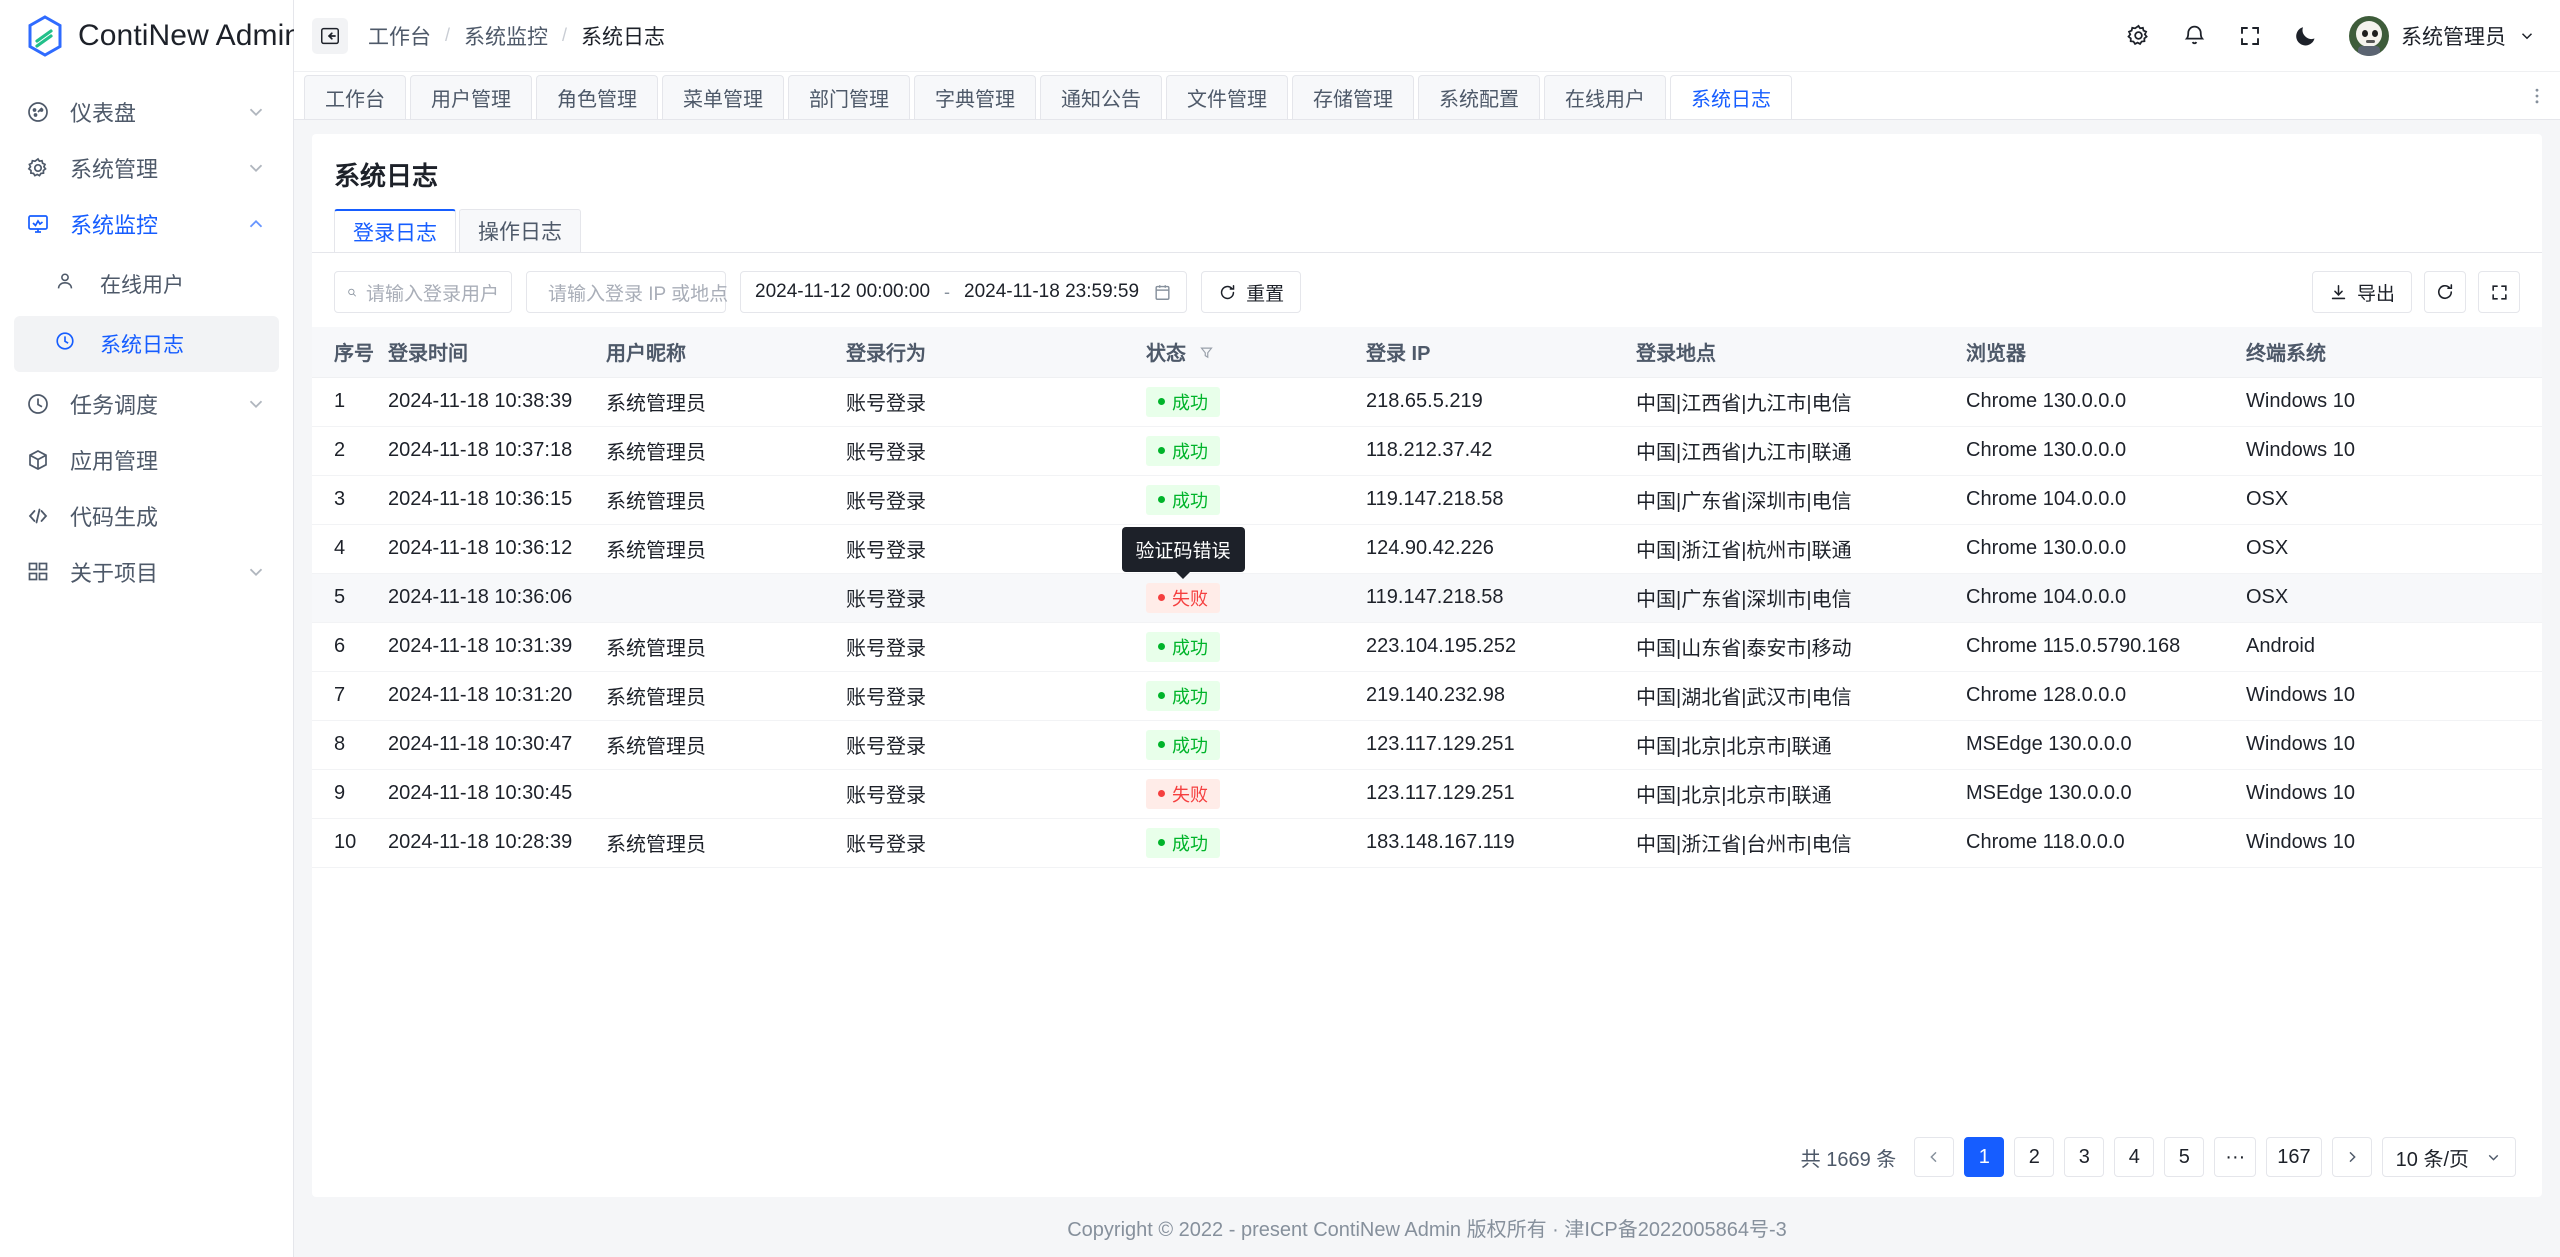  Describe the element at coordinates (146, 112) in the screenshot. I see `sidebar-item-dashboard: 仪表盘` at that location.